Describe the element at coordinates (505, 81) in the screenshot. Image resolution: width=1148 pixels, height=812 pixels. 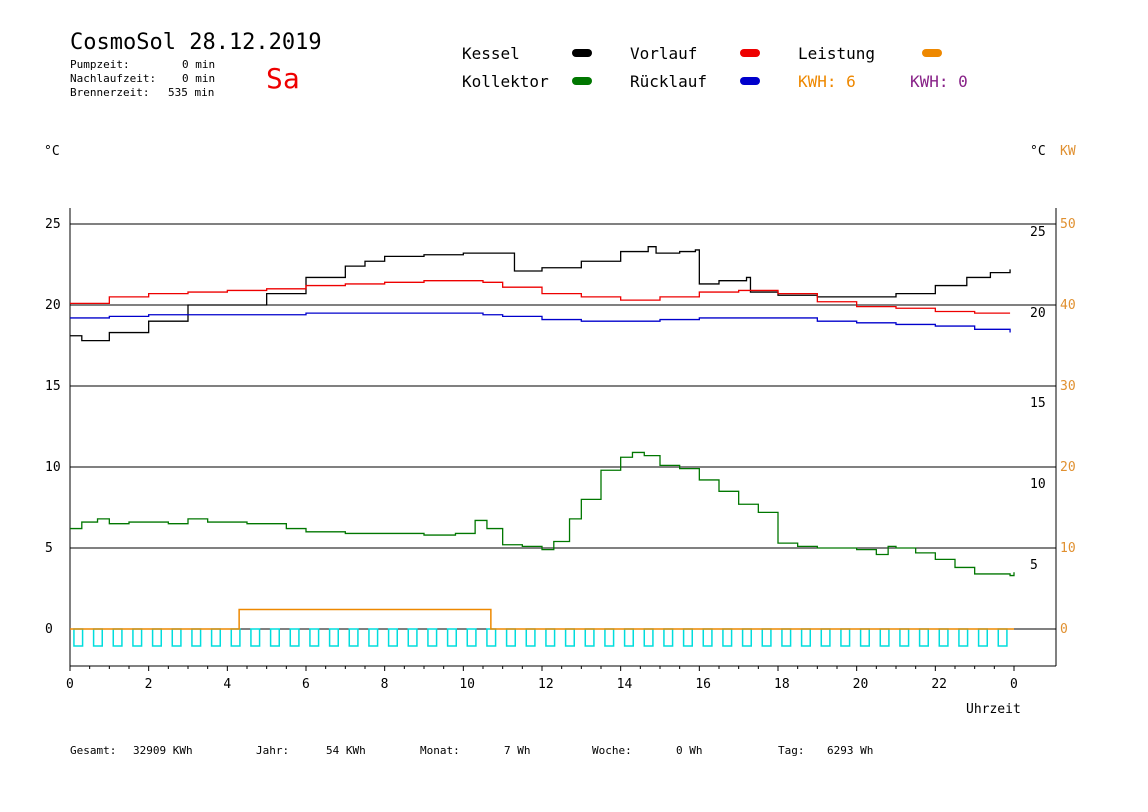
I see `legend-kollektor-label: Kollektor` at that location.